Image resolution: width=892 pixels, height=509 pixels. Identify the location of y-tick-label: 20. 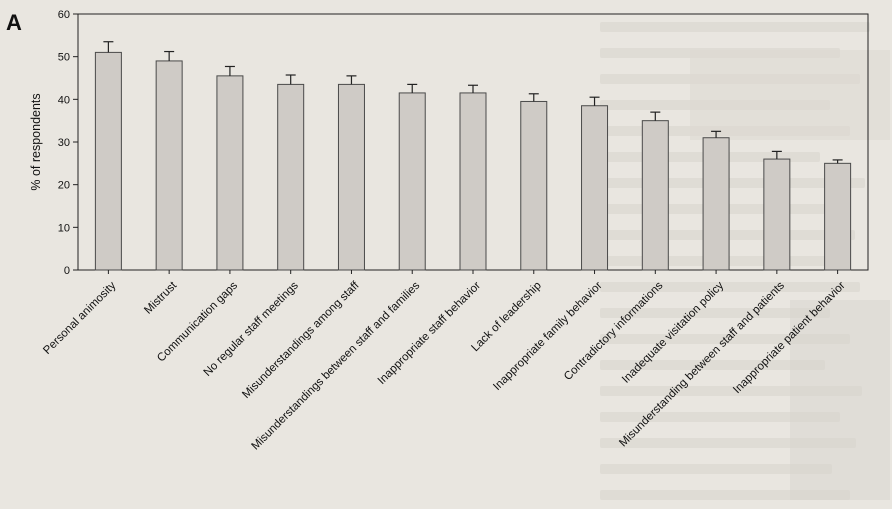
(64, 186).